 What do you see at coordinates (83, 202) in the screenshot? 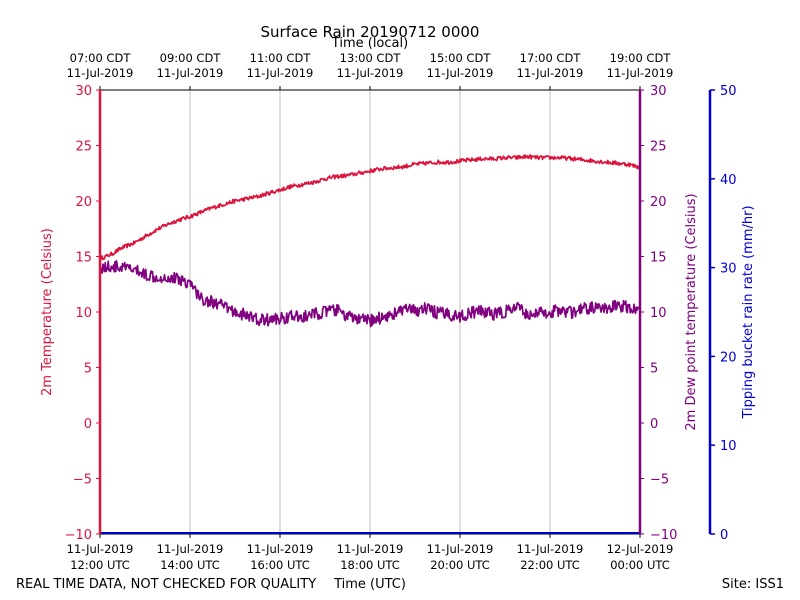
I see `y-tick-label-left: 20` at bounding box center [83, 202].